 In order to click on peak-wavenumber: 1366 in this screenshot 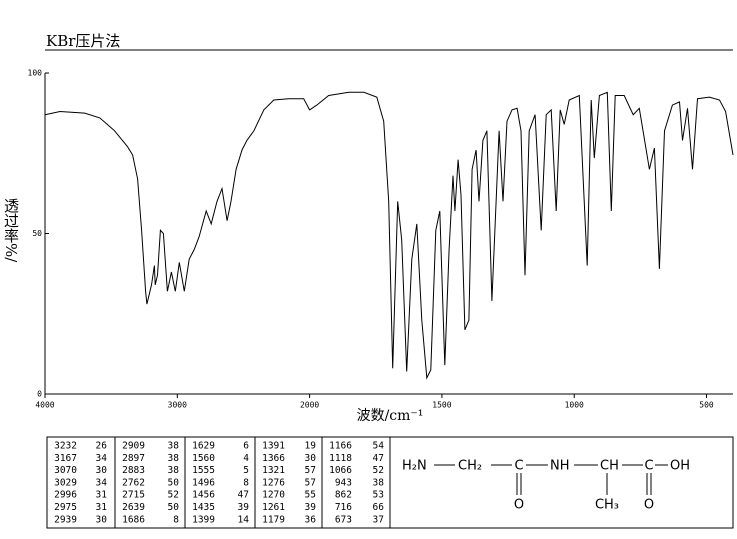, I will do `click(273, 458)`.